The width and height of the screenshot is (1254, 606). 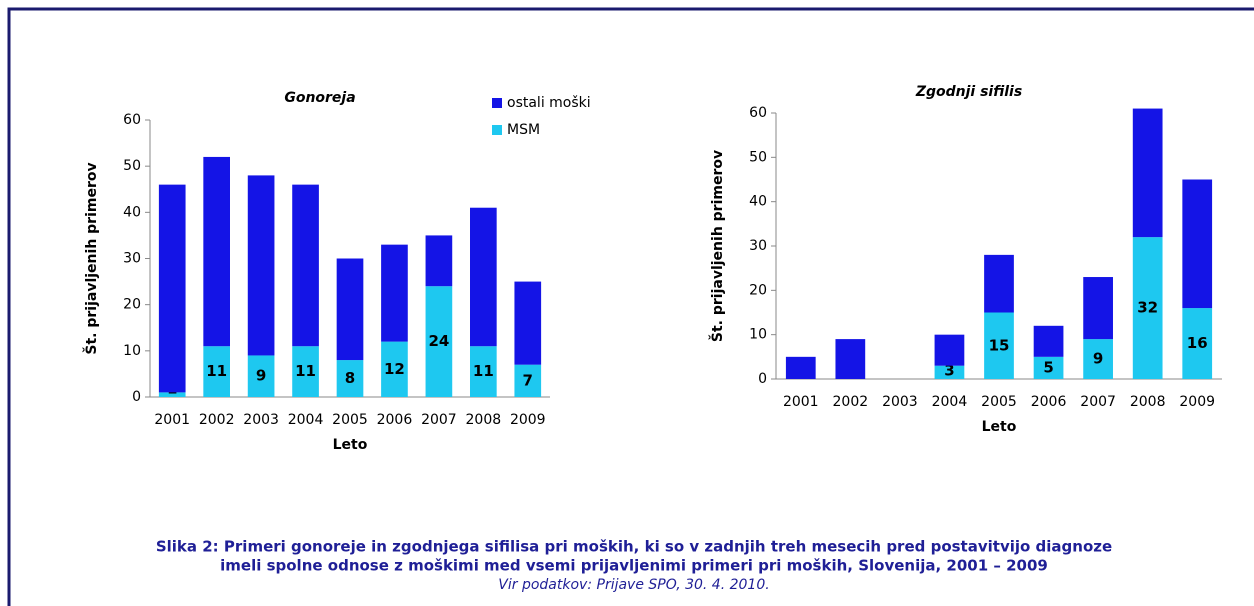 I want to click on data-label: 16, so click(x=1197, y=343).